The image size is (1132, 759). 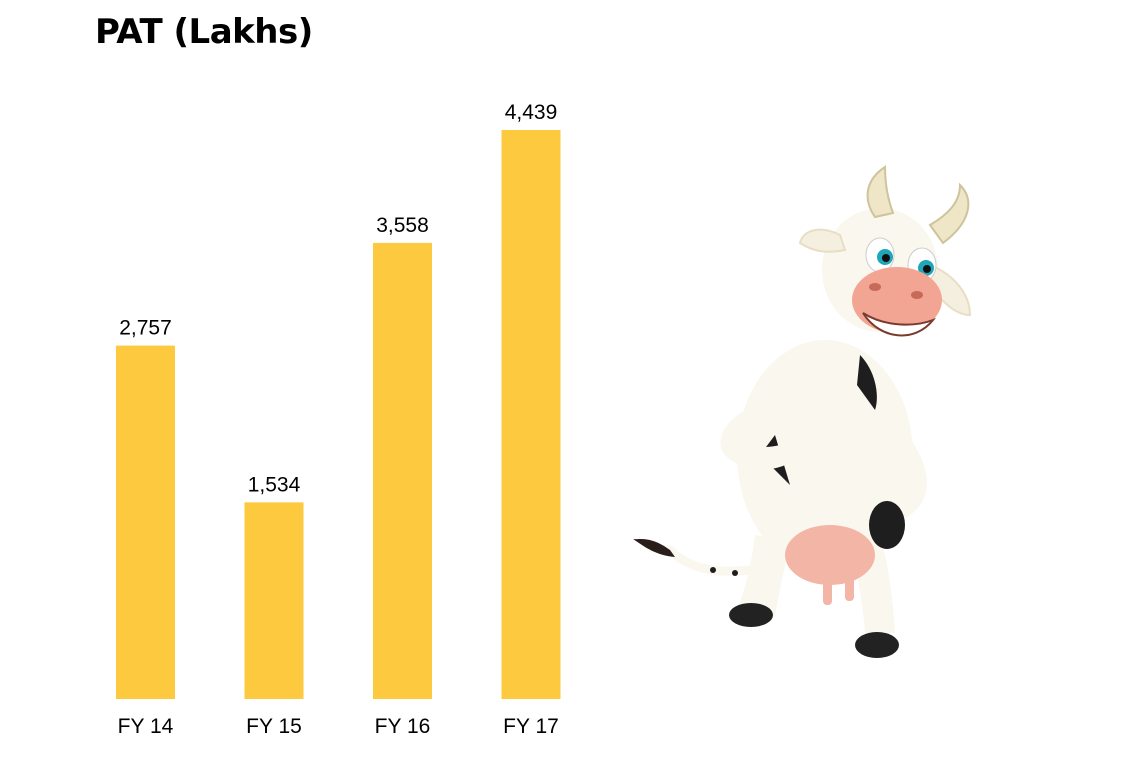 I want to click on data-label: 3,558, so click(x=402, y=225).